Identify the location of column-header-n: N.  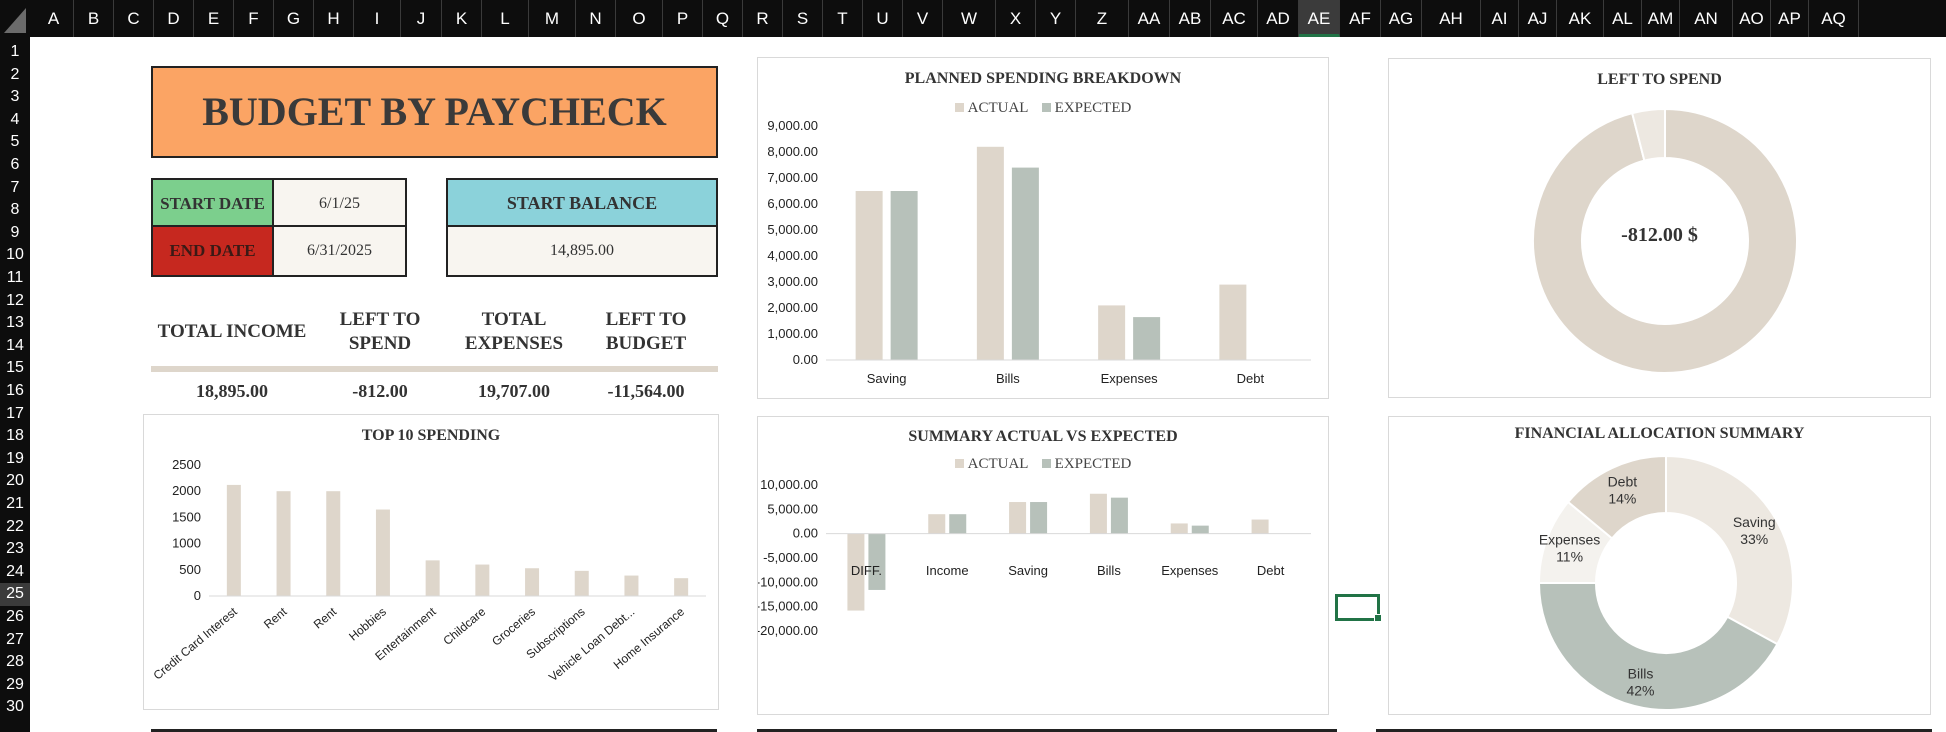
(596, 18).